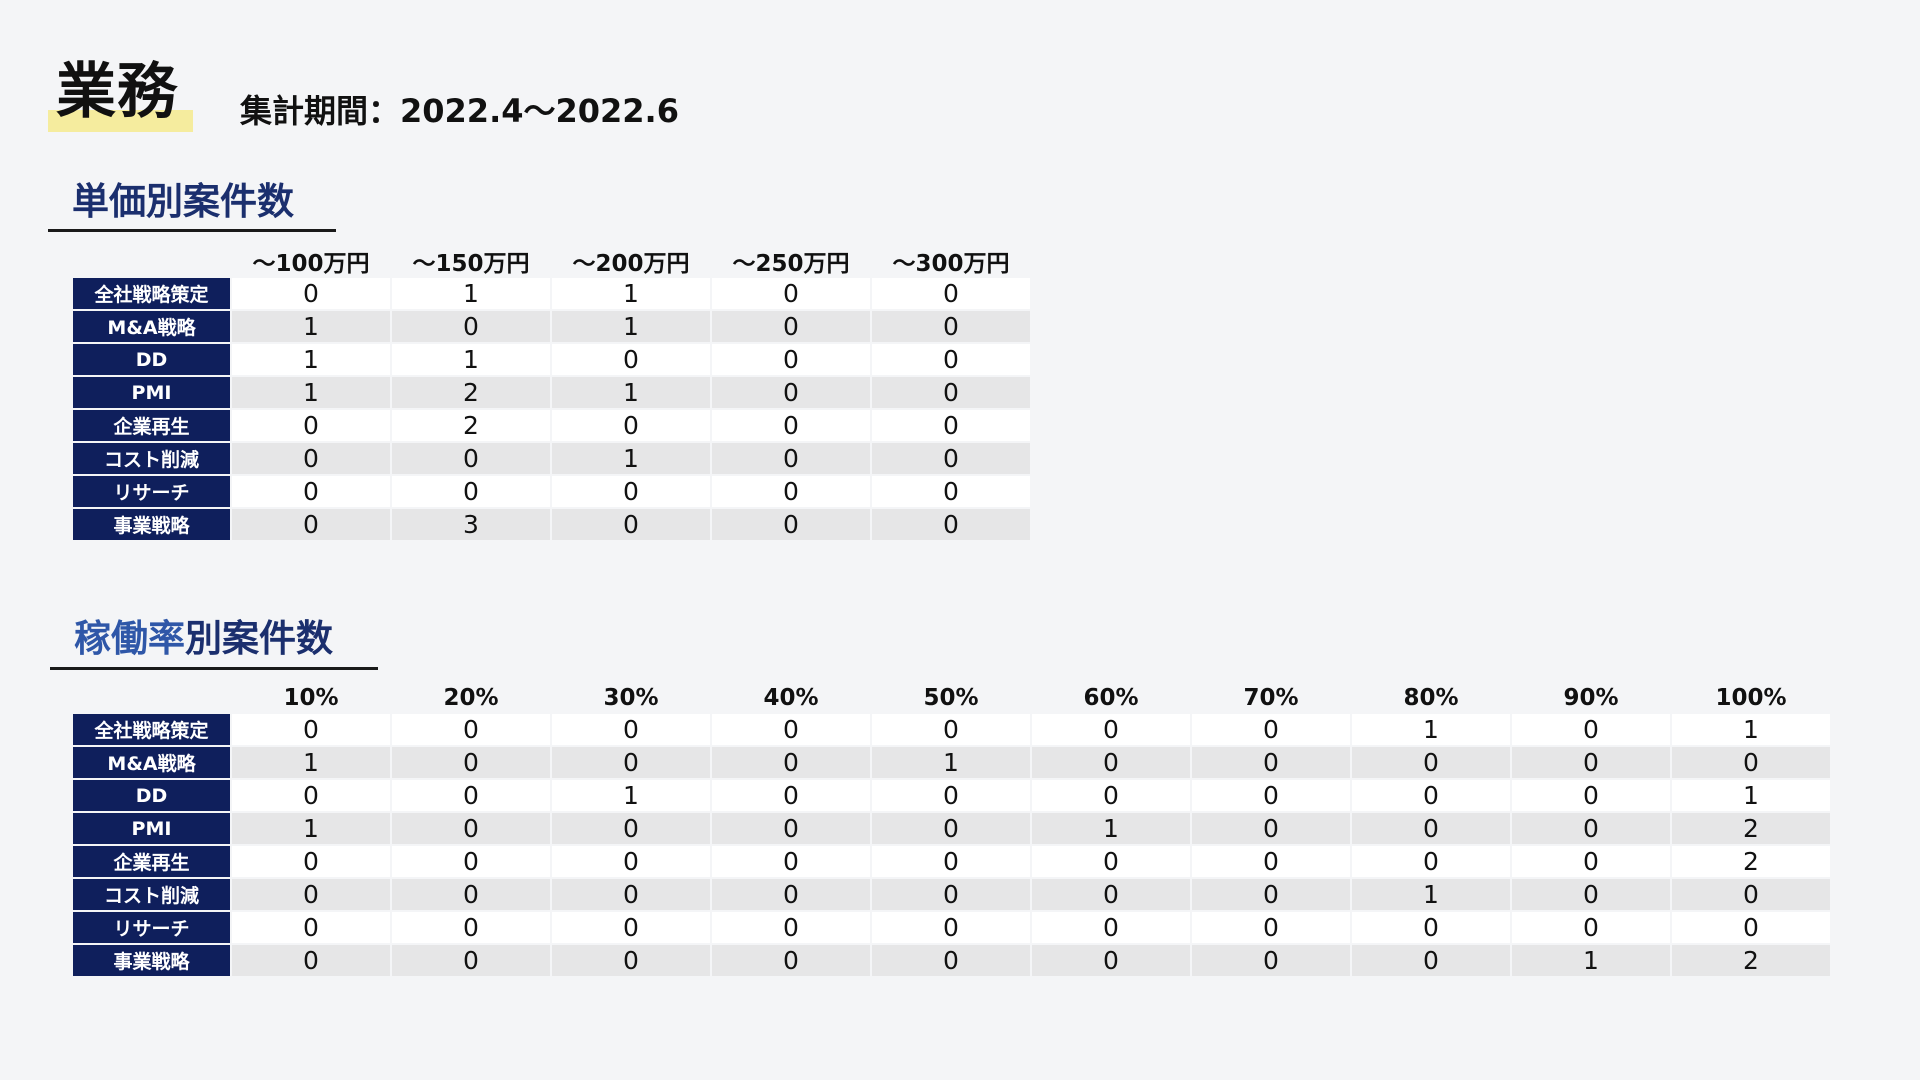  What do you see at coordinates (471, 525) in the screenshot?
I see `table-cell: 3` at bounding box center [471, 525].